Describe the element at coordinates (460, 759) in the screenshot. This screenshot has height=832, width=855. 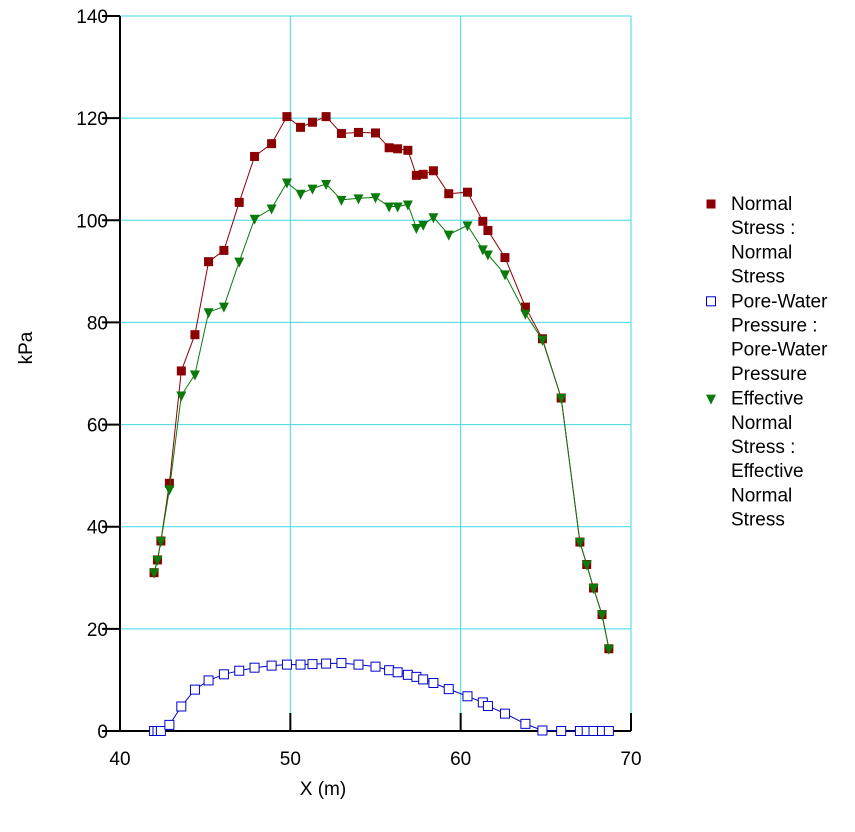
I see `x-tick-label: 60` at that location.